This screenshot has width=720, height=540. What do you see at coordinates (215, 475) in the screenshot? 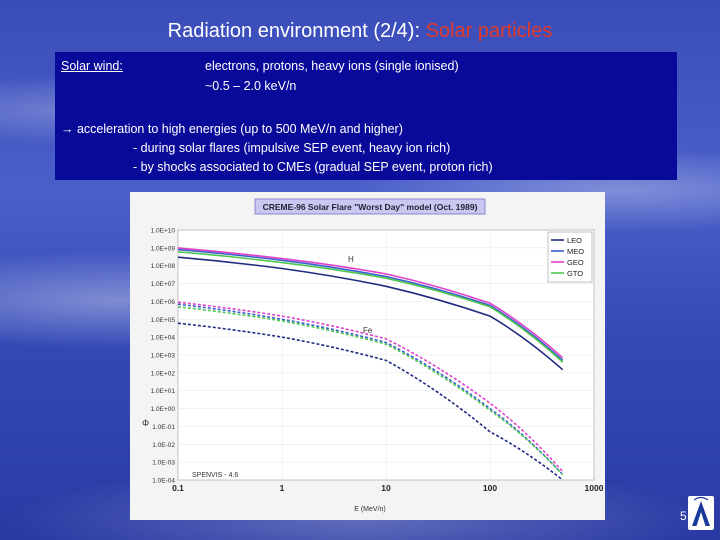
I see `annotation-source: SPENVIS - 4.6` at bounding box center [215, 475].